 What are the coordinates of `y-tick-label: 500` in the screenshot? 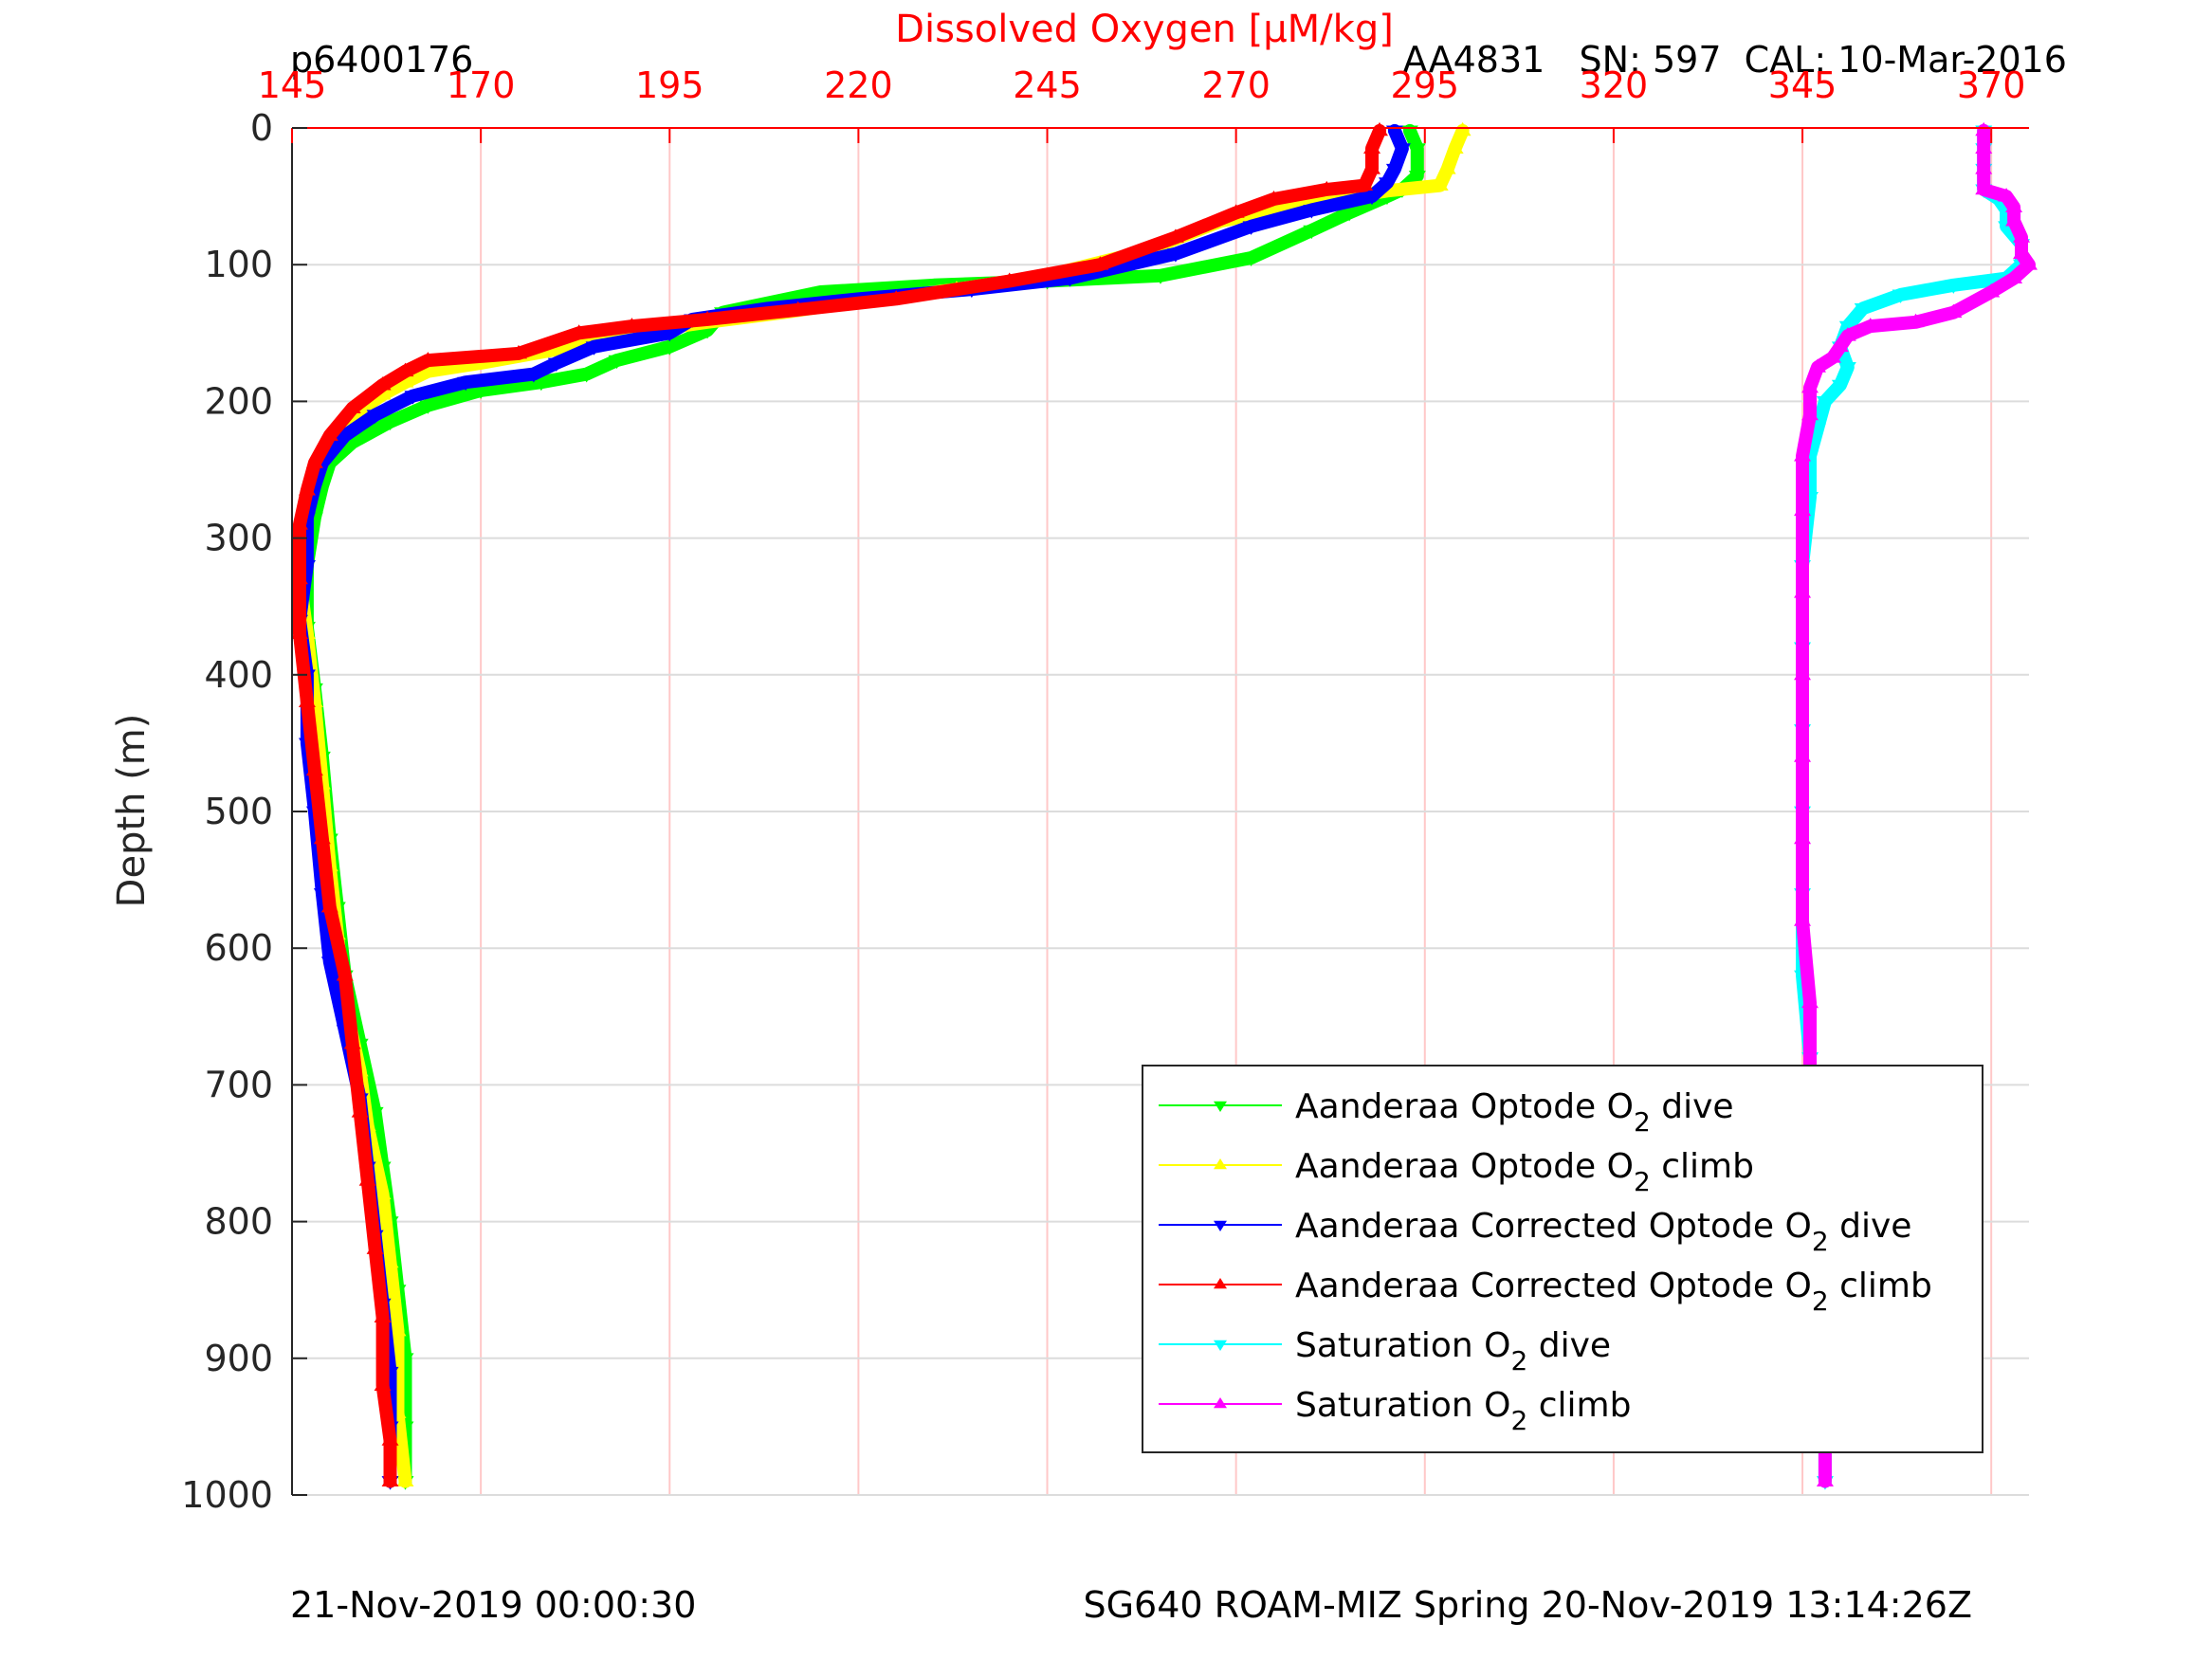 It's located at (238, 811).